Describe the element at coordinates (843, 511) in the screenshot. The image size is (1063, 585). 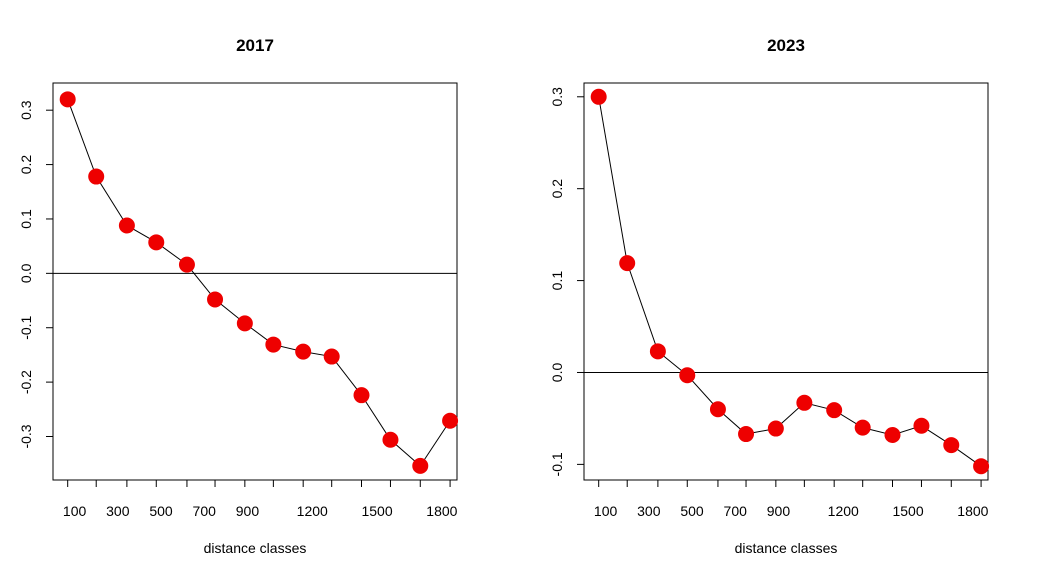
I see `chart-1-xtick-label-5: 1200` at that location.